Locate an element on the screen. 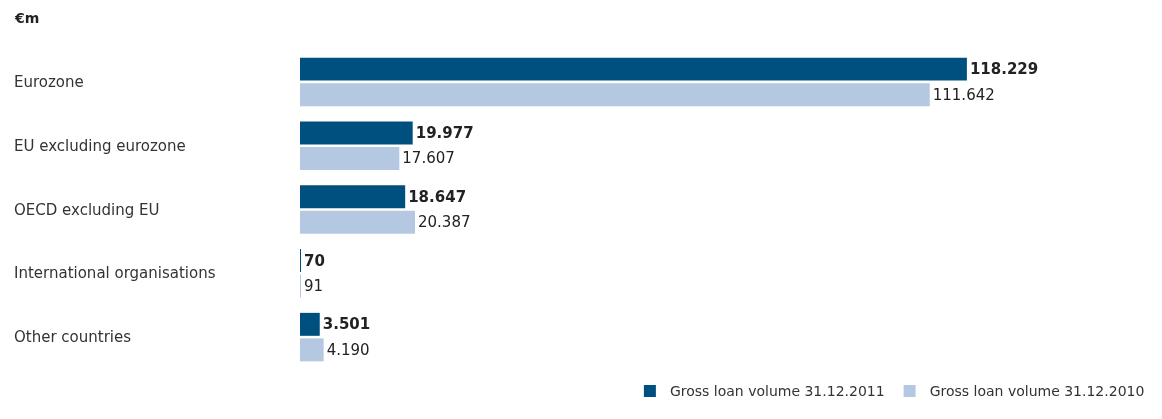  data-label: 118.229 is located at coordinates (1004, 69).